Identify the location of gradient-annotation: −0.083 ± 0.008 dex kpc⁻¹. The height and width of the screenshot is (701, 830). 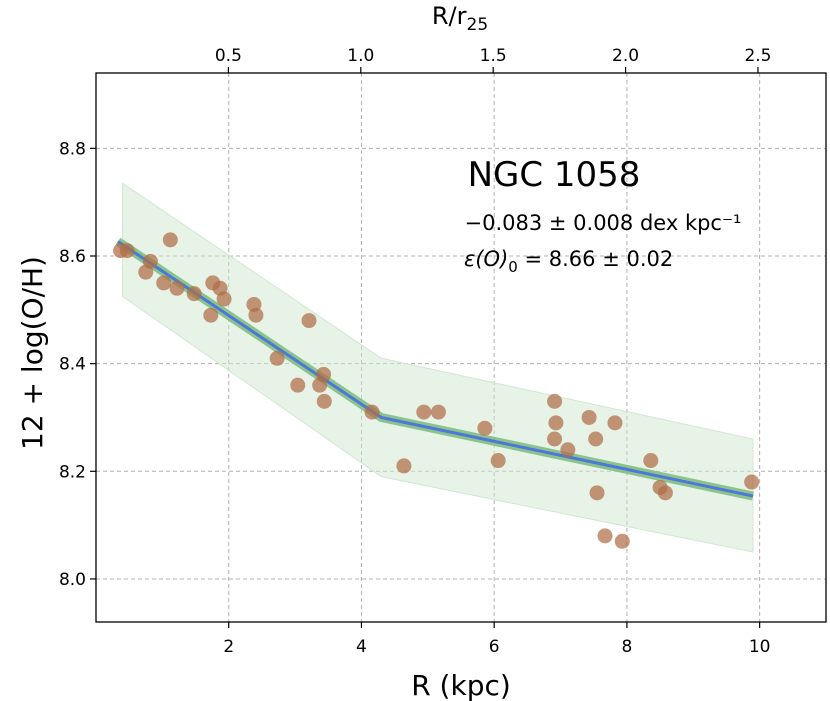
(603, 223).